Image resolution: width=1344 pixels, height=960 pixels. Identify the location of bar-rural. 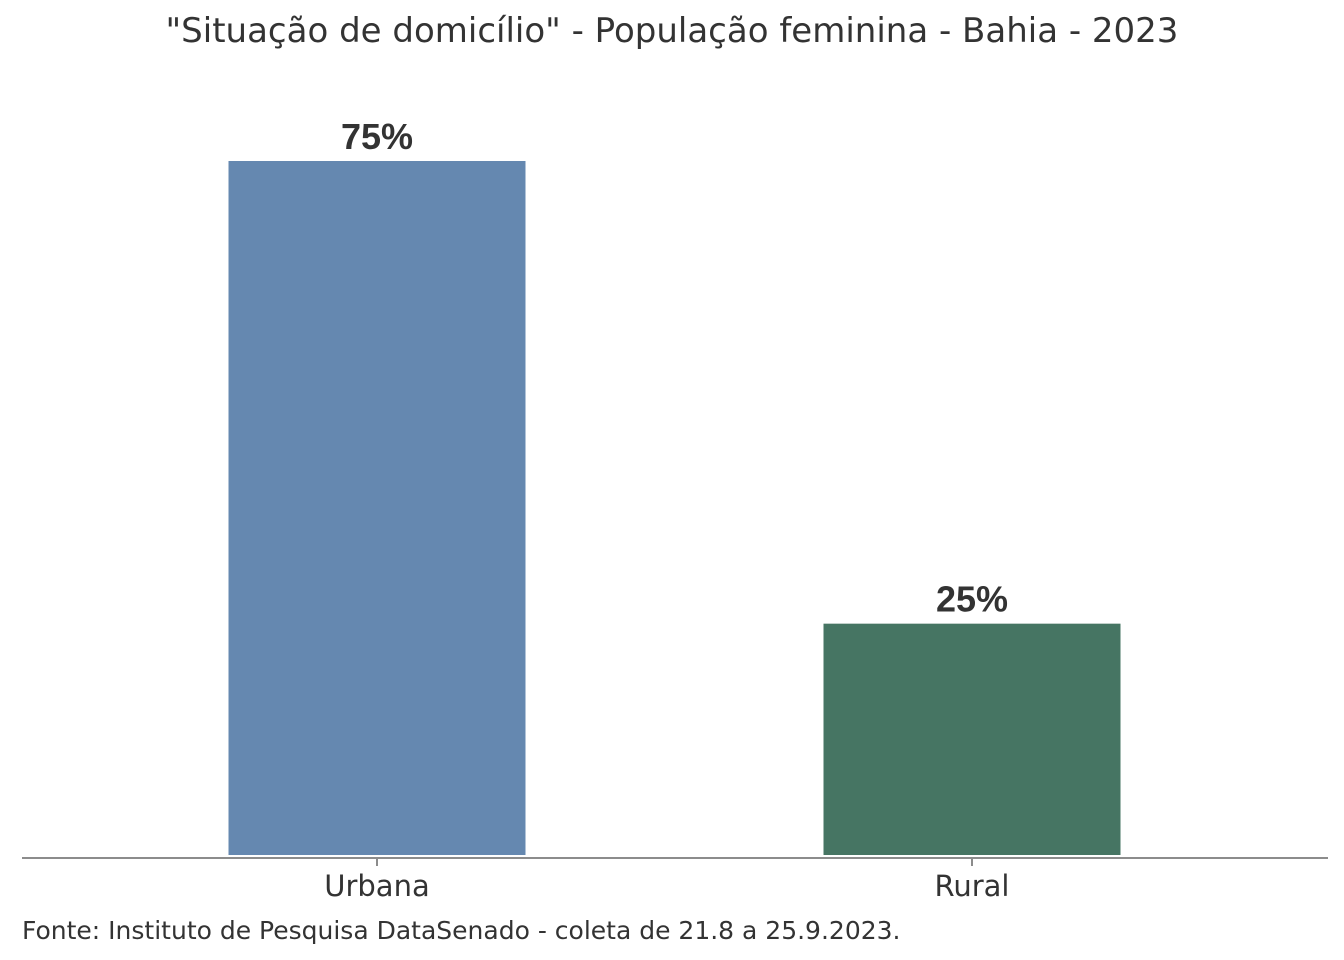
(972, 739).